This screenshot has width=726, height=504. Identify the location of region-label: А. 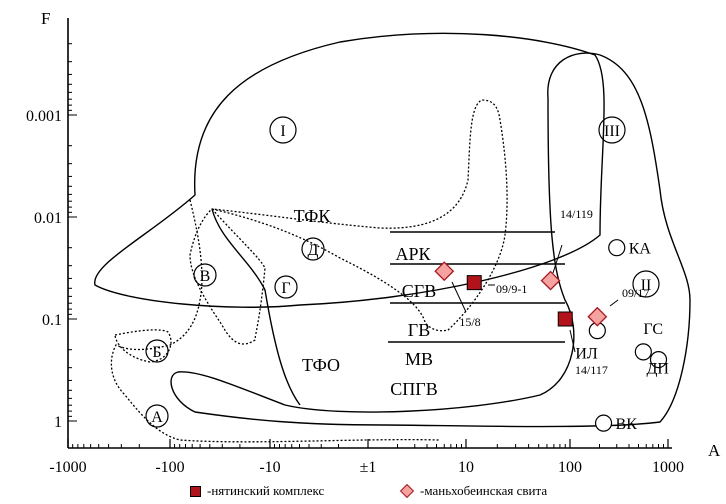
(157, 417).